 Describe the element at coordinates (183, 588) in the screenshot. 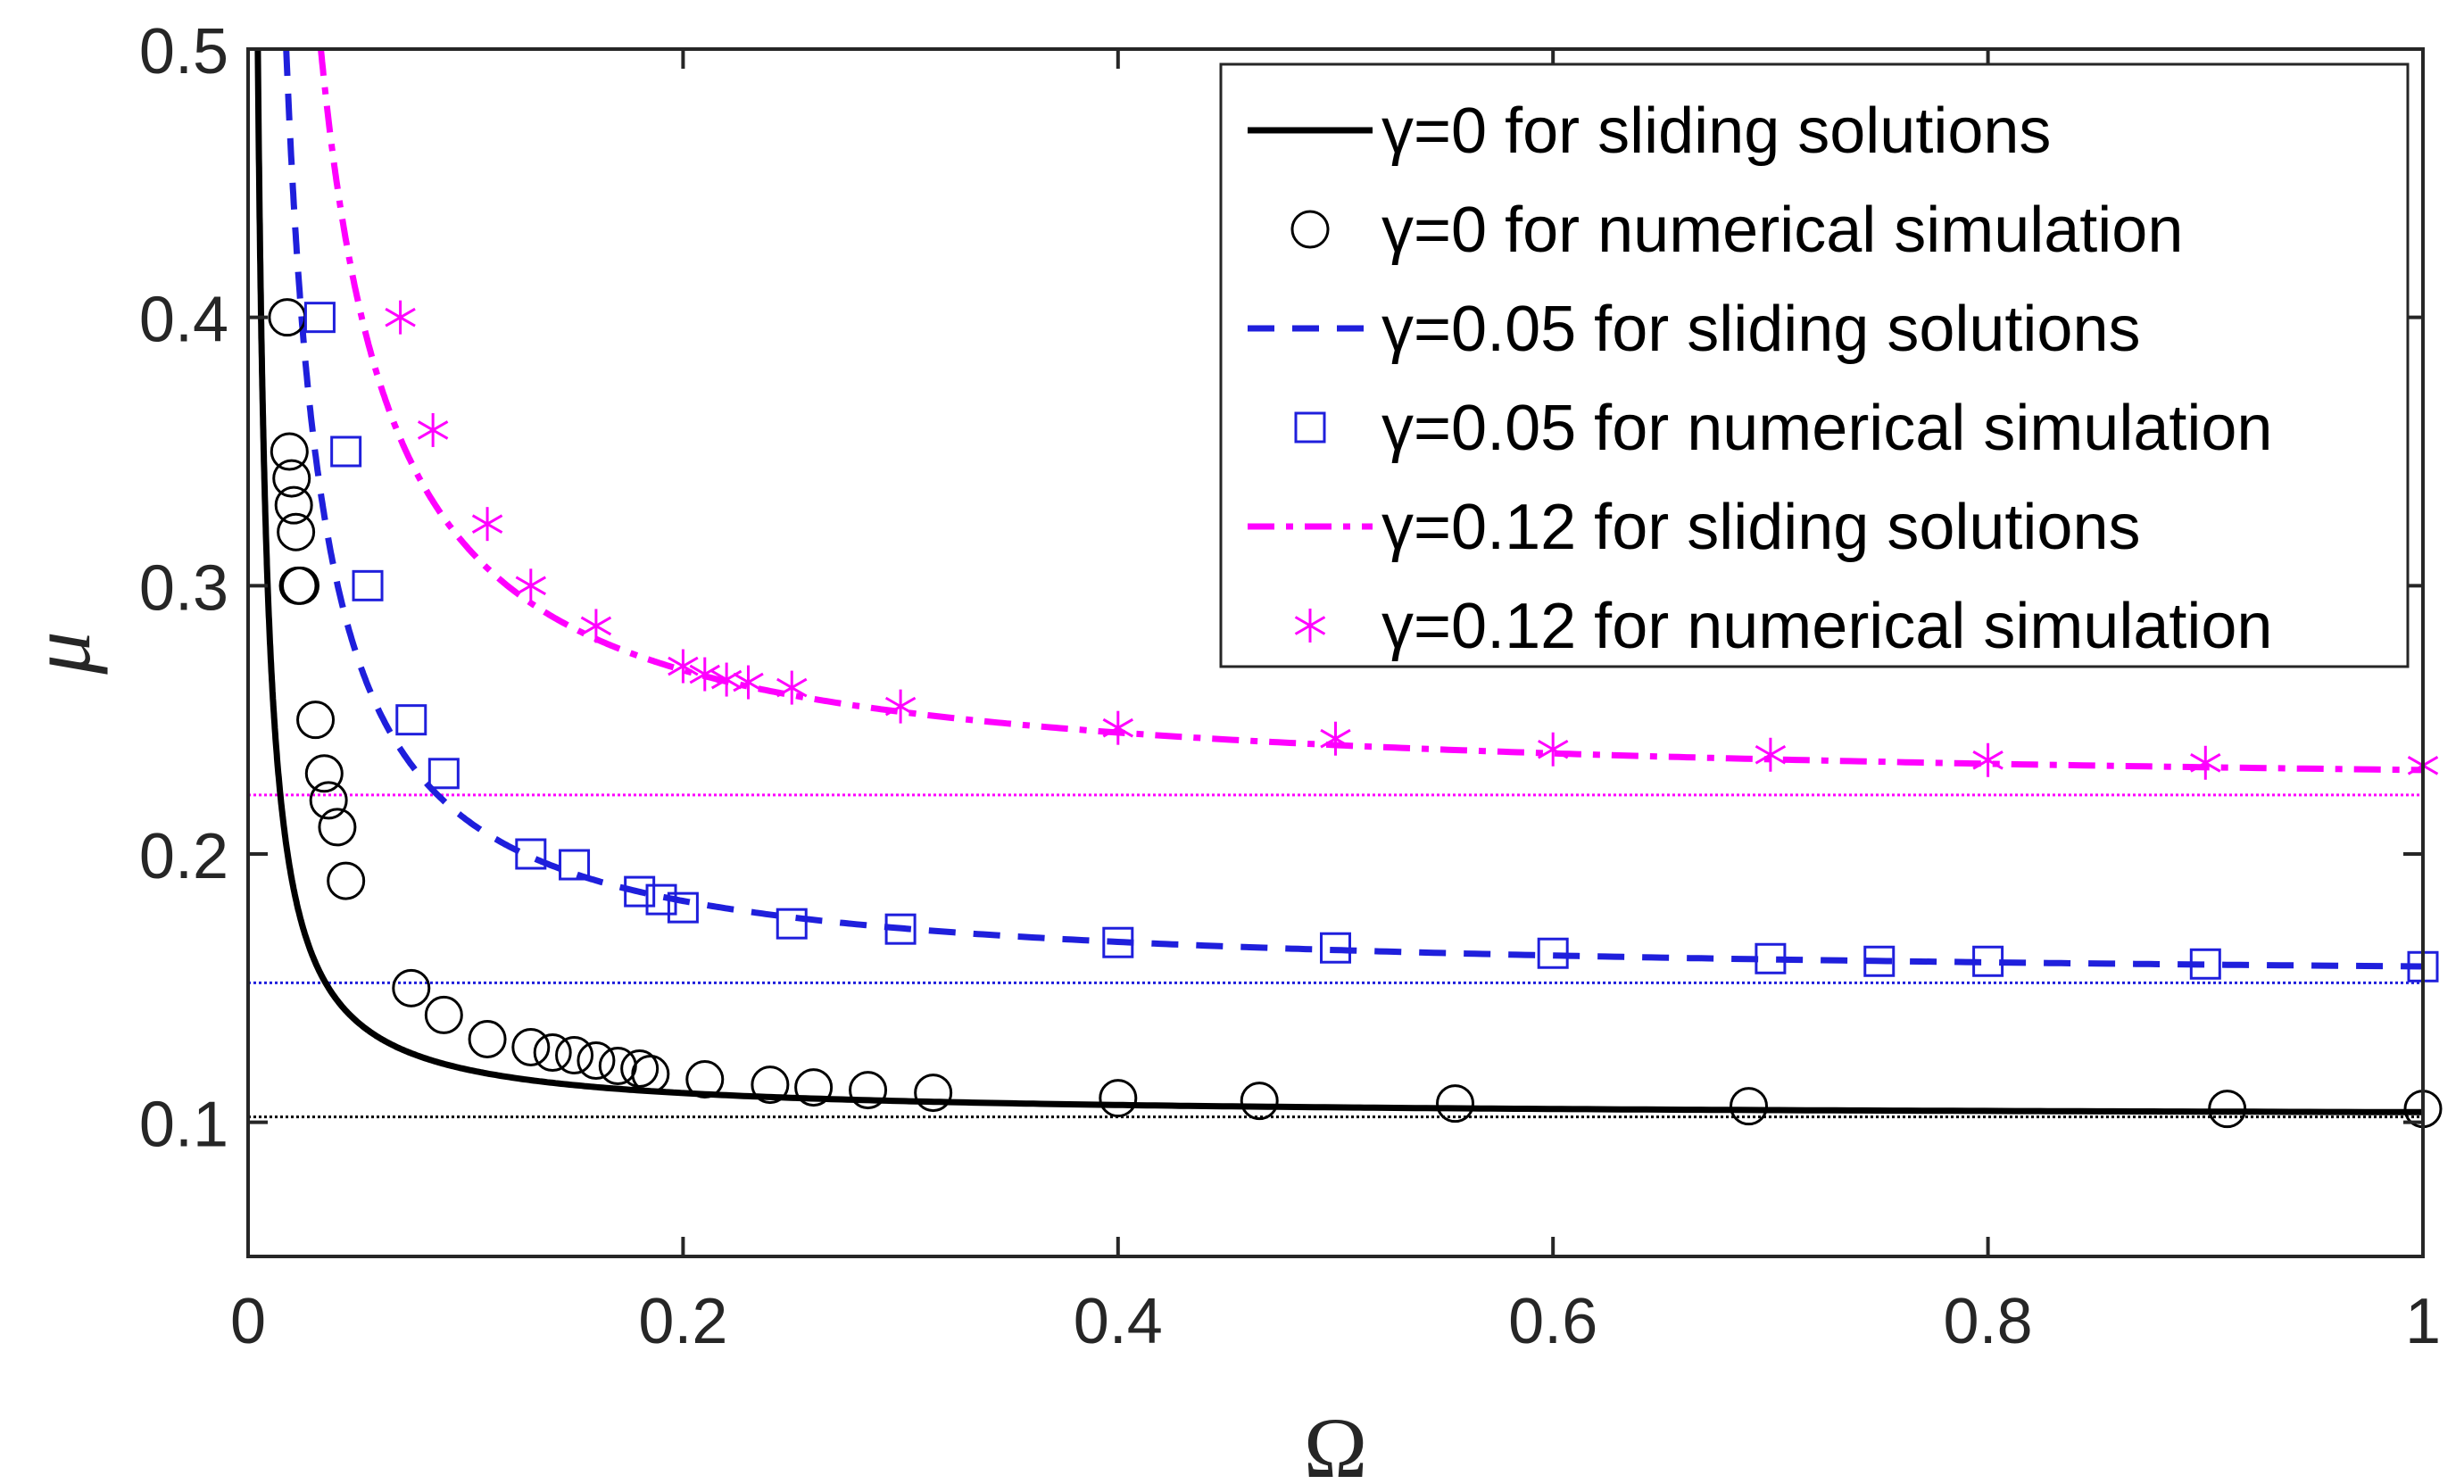

I see `y-tick-label: 0.3` at that location.